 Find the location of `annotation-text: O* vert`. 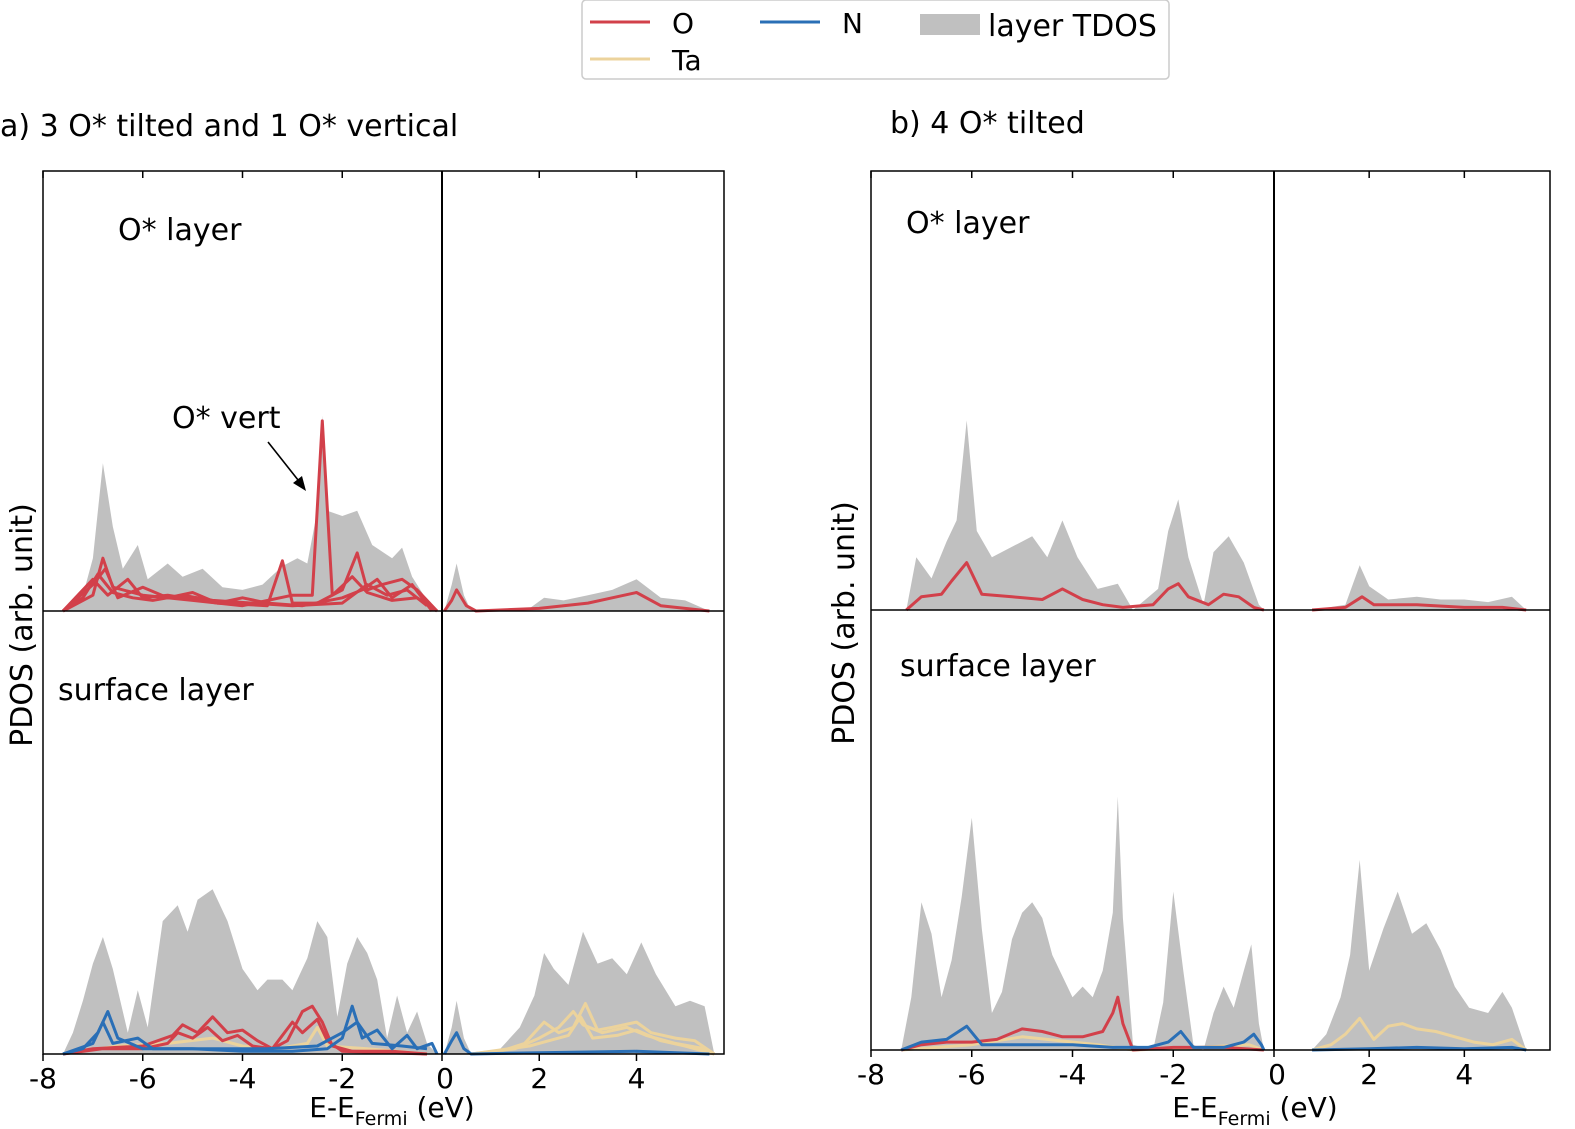

annotation-text: O* vert is located at coordinates (226, 418).